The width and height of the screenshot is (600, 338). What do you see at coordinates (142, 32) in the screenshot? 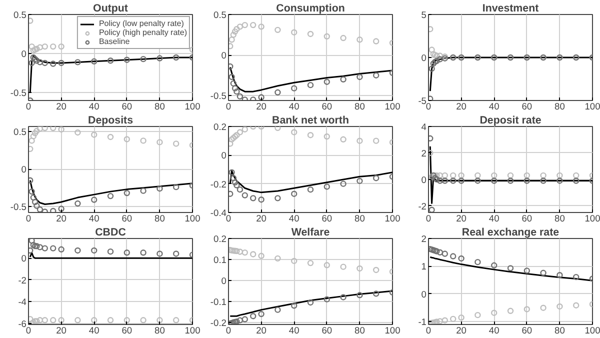
I see `legend-label: Policy (high penalty rate)` at bounding box center [142, 32].